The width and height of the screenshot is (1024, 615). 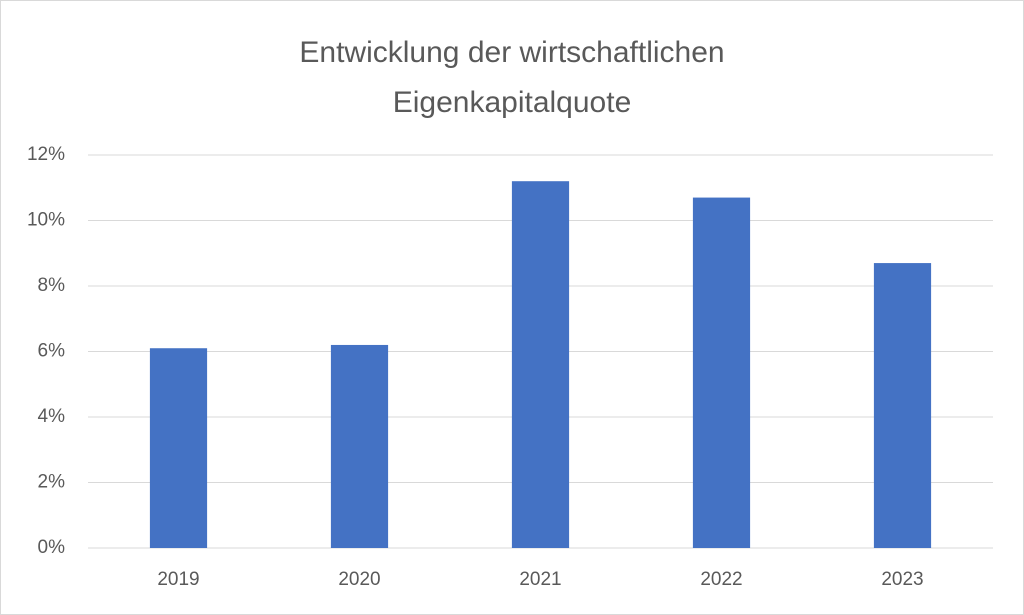 What do you see at coordinates (178, 579) in the screenshot?
I see `x-tick-label: 2019` at bounding box center [178, 579].